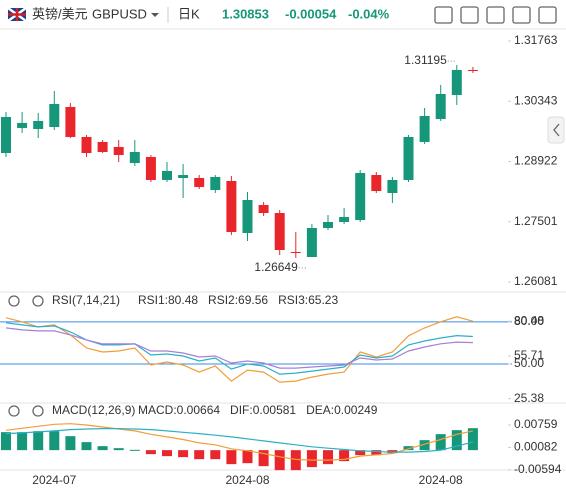  Describe the element at coordinates (536, 281) in the screenshot. I see `y-tick-label: 1.26081` at that location.